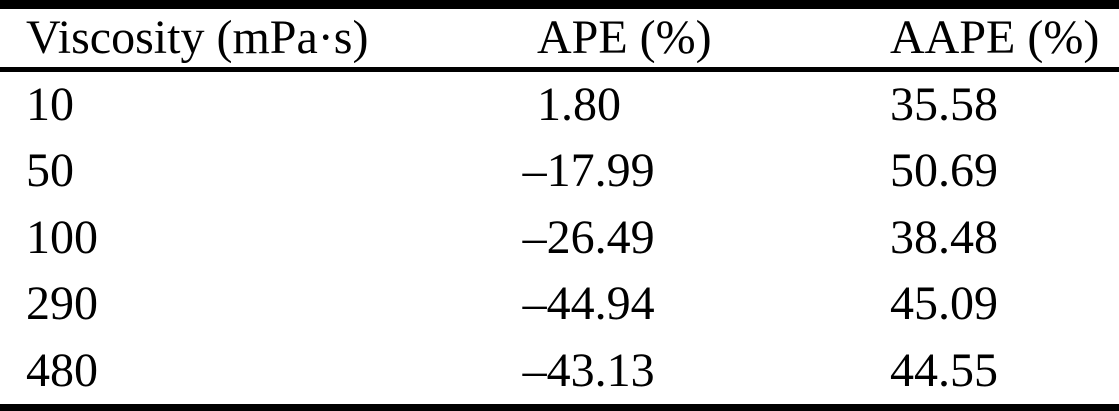  Describe the element at coordinates (559, 407) in the screenshot. I see `table-bottom-rule` at that location.